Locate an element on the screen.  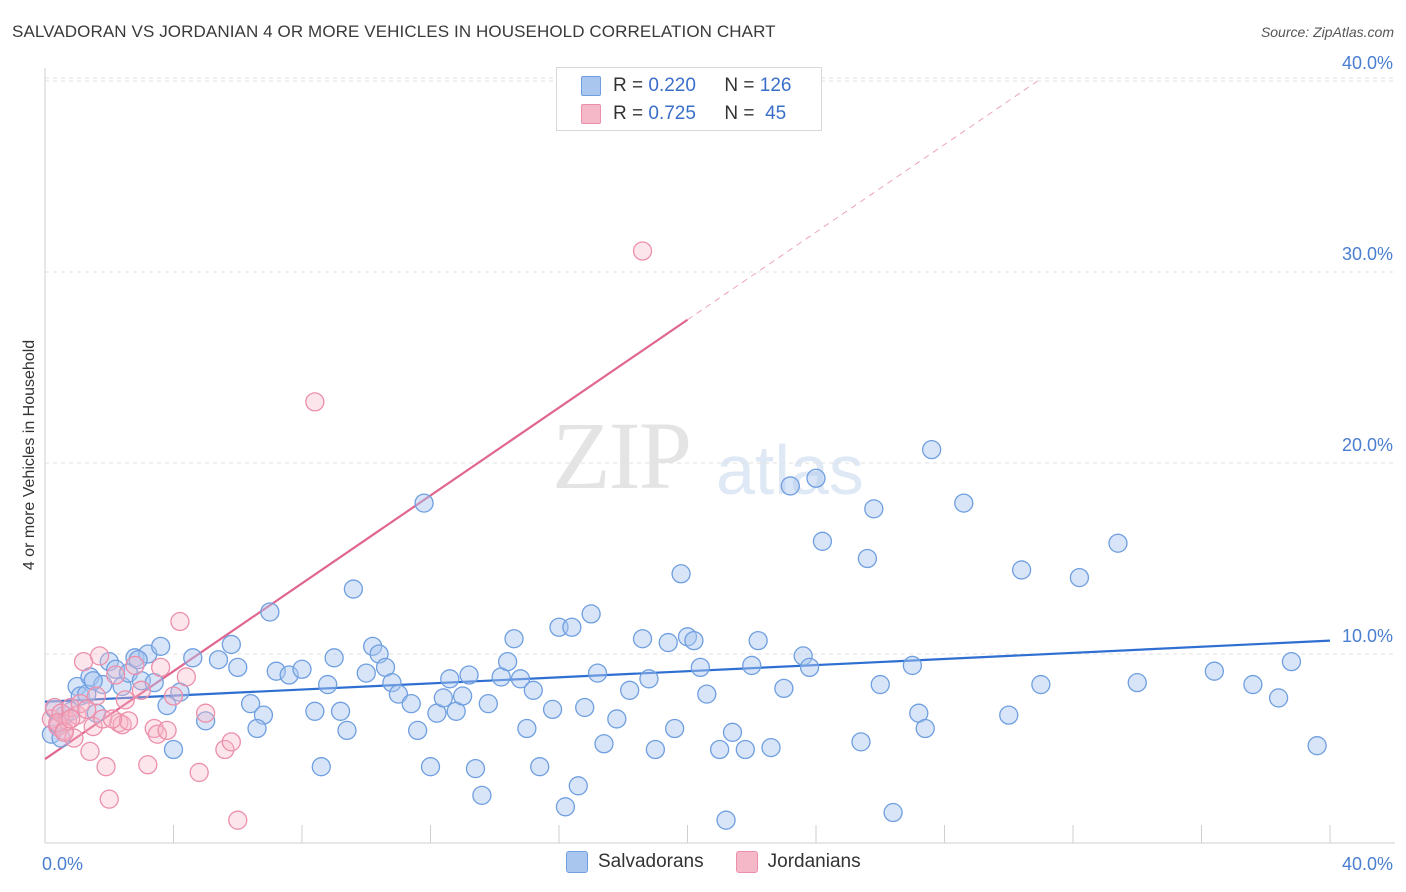
watermark-zip: ZIP is located at coordinates (622, 455).